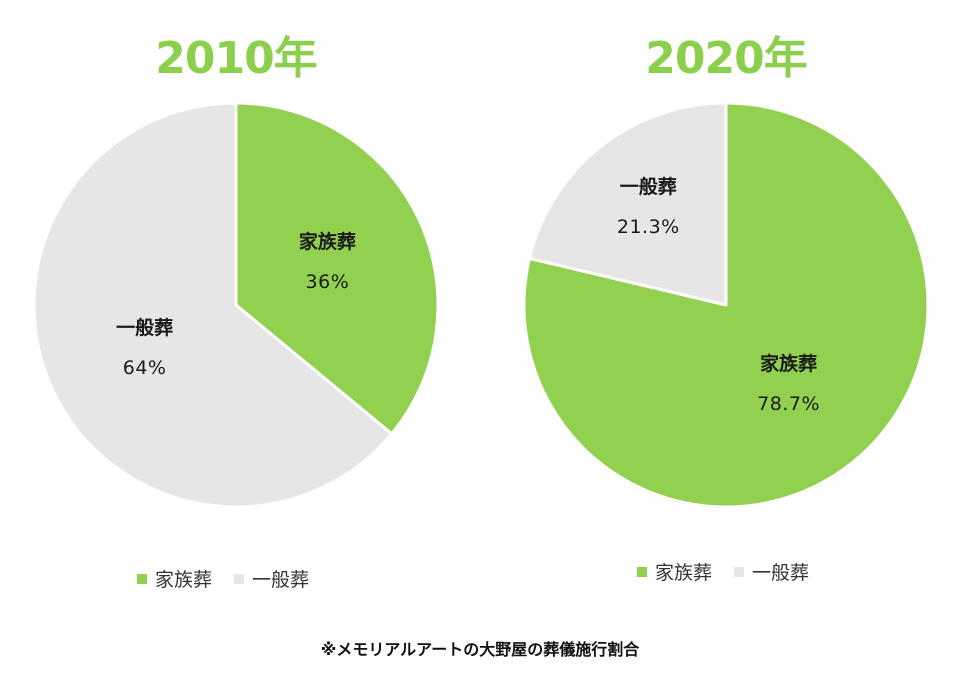 Image resolution: width=960 pixels, height=678 pixels. What do you see at coordinates (145, 368) in the screenshot?
I see `pie-slice-value-0-1: 64%` at bounding box center [145, 368].